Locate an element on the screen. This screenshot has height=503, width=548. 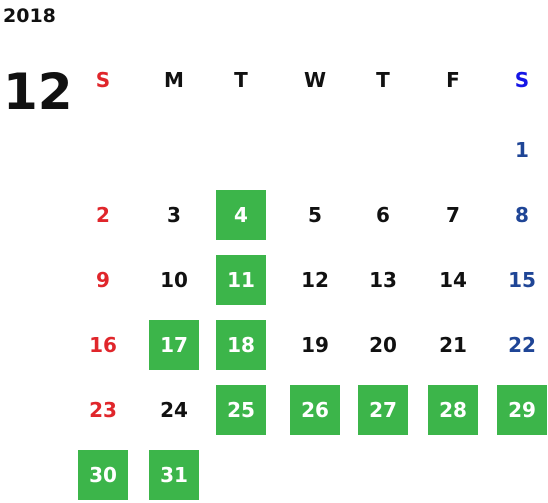
day-cell: 19 is located at coordinates (315, 345).